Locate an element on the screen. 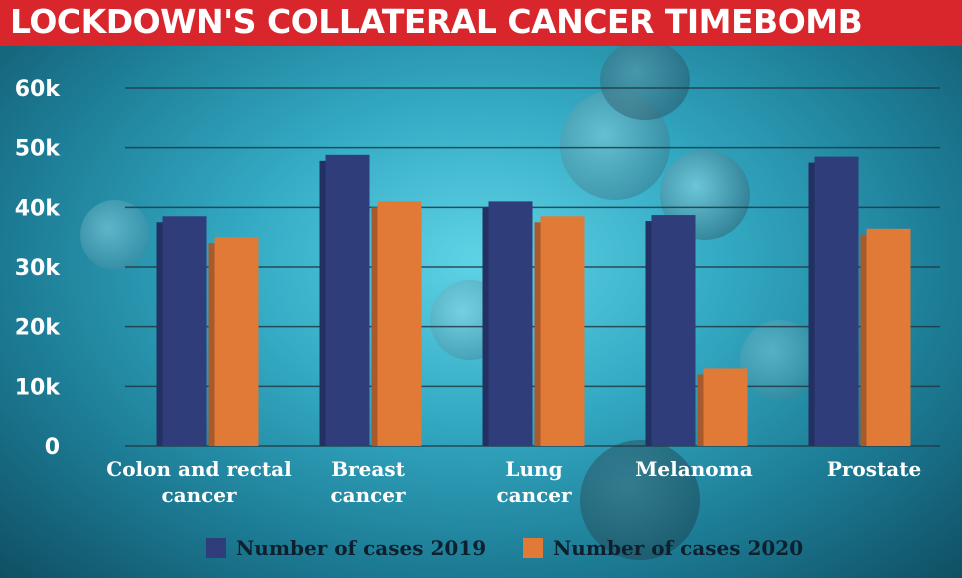 This screenshot has width=962, height=578. x-tick-label-line: Prostate is located at coordinates (874, 469).